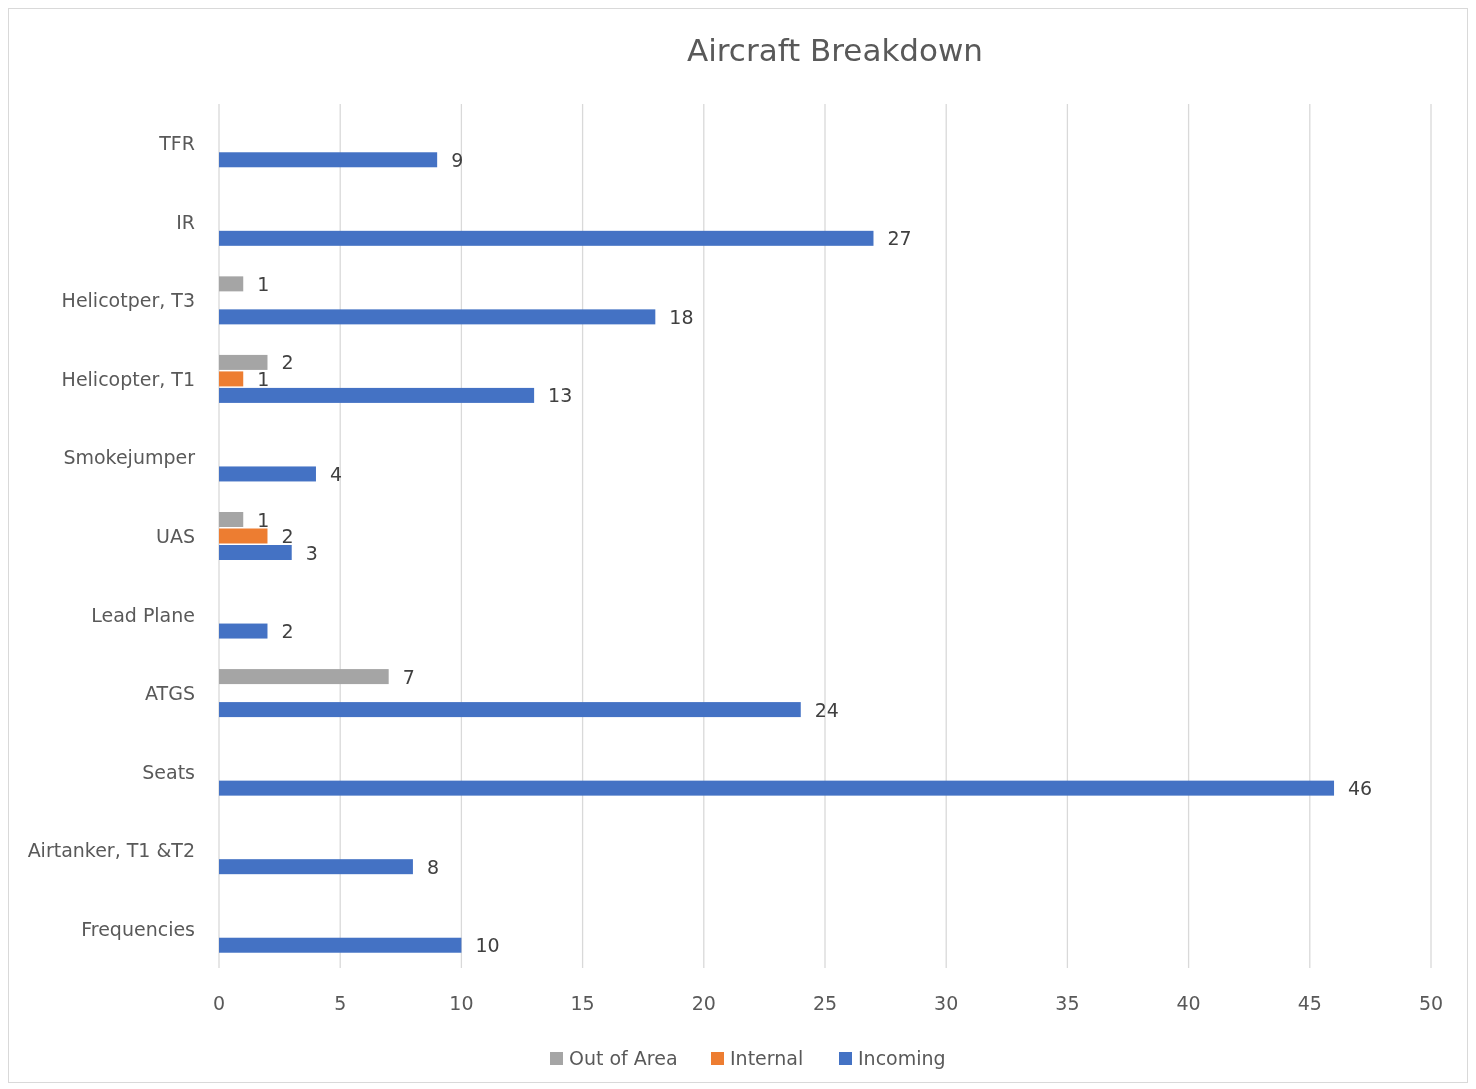  What do you see at coordinates (311, 552) in the screenshot?
I see `data-label: 3` at bounding box center [311, 552].